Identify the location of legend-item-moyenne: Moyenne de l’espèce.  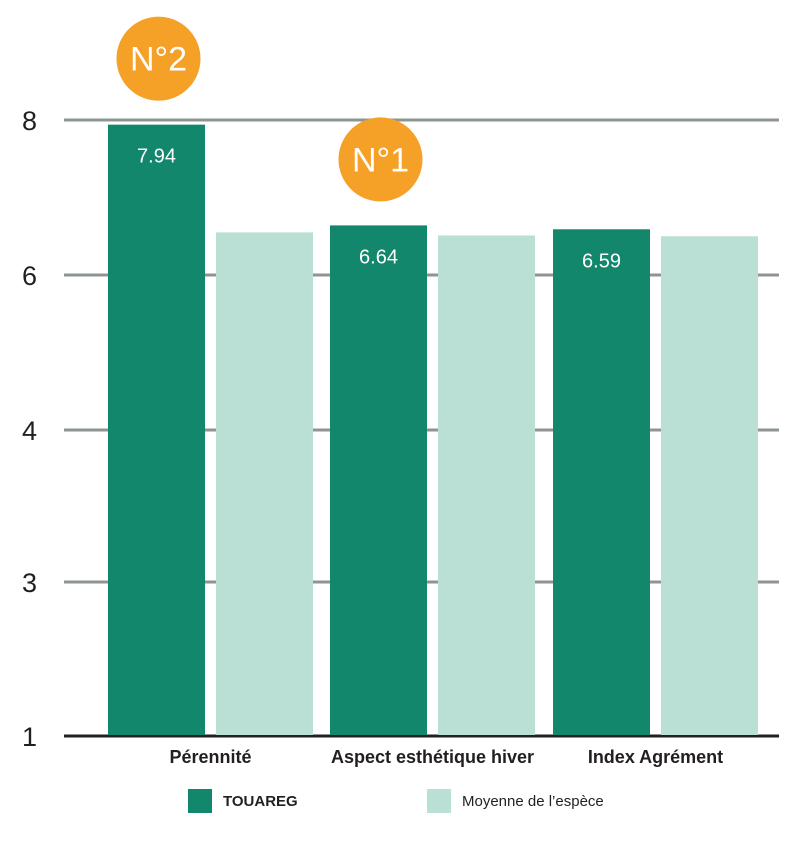
(515, 801).